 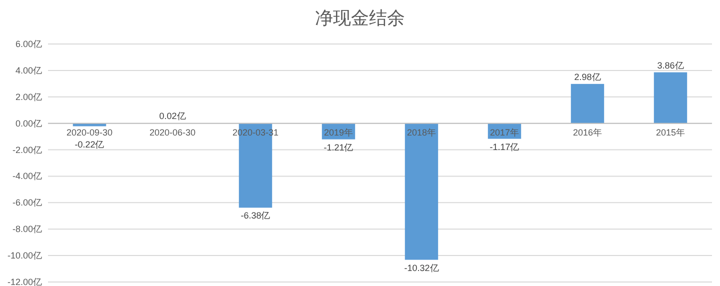 I want to click on data-label: -6.38亿, so click(x=255, y=215).